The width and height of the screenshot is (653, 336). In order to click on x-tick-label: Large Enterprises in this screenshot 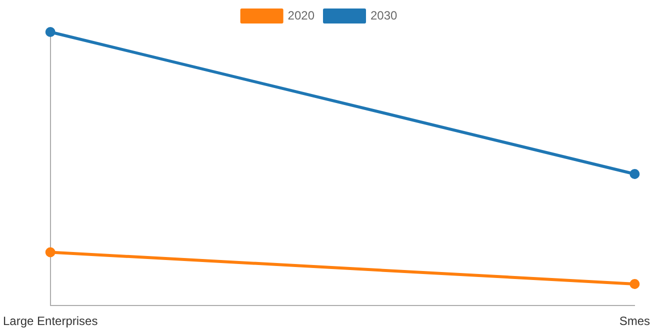, I will do `click(50, 321)`.